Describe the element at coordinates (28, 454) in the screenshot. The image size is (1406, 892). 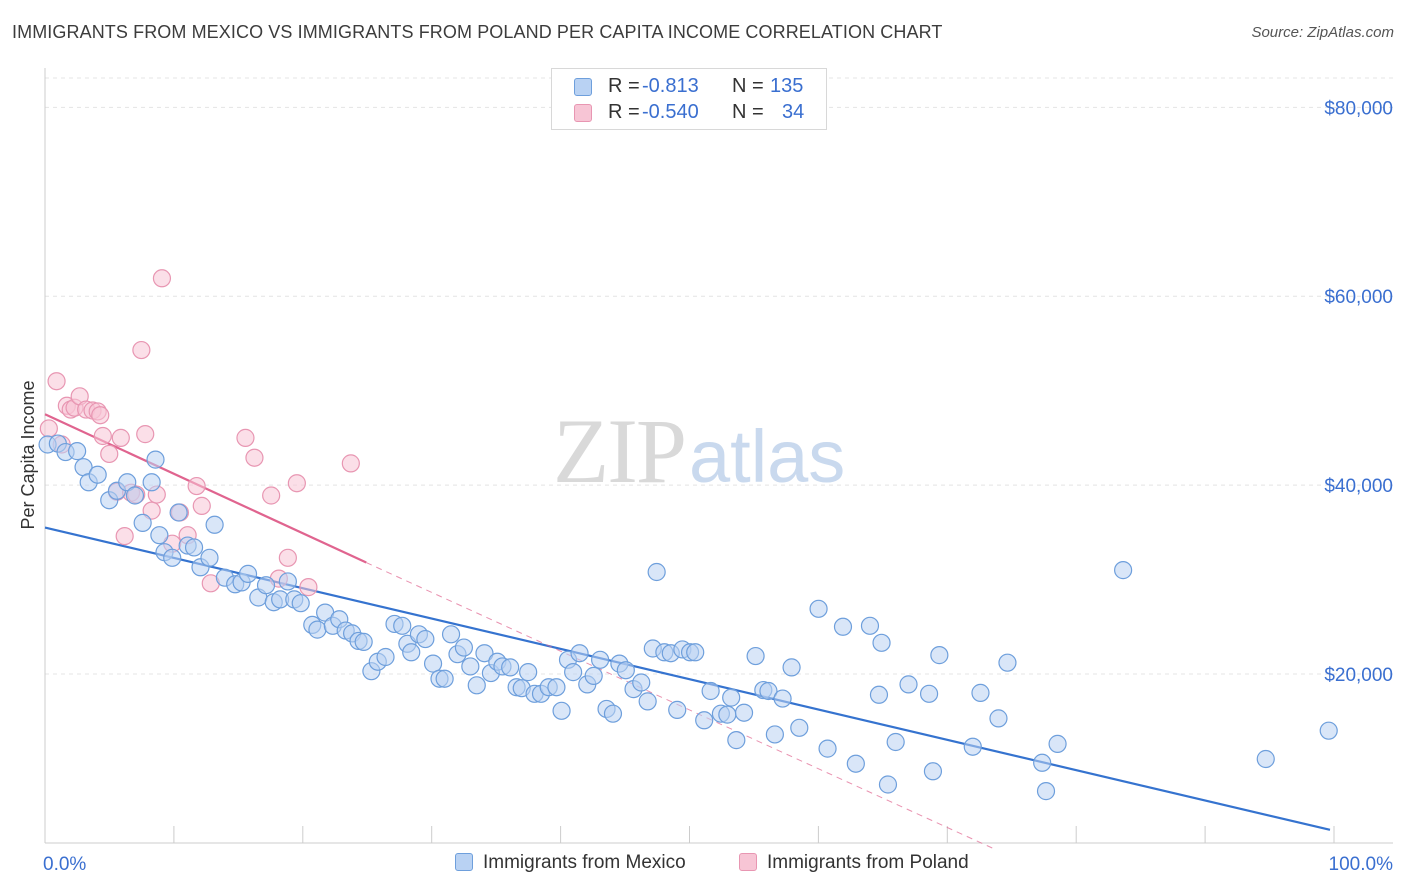
I see `y-axis-title: Per Capita Income` at that location.